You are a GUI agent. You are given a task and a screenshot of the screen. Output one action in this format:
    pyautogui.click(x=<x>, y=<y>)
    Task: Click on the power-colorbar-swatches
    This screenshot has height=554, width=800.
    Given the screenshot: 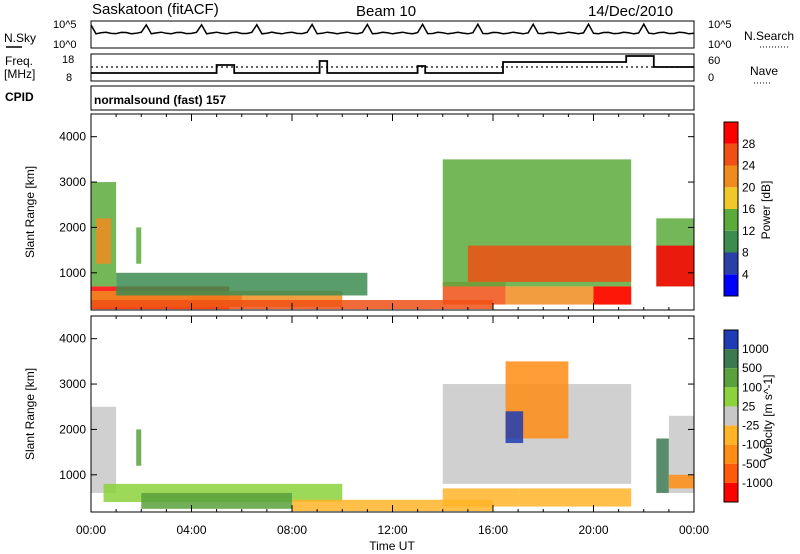 What is the action you would take?
    pyautogui.click(x=731, y=209)
    